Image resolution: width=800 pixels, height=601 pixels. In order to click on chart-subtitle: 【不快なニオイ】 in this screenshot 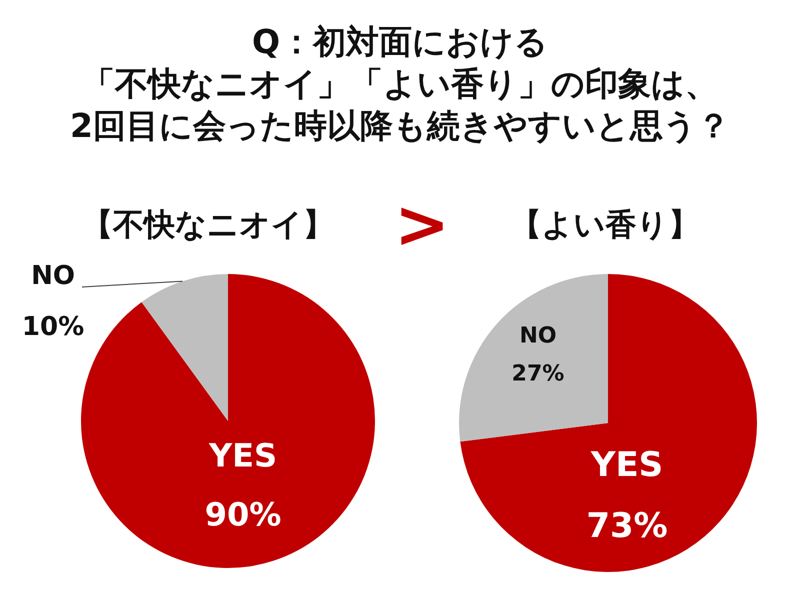, I will do `click(208, 225)`.